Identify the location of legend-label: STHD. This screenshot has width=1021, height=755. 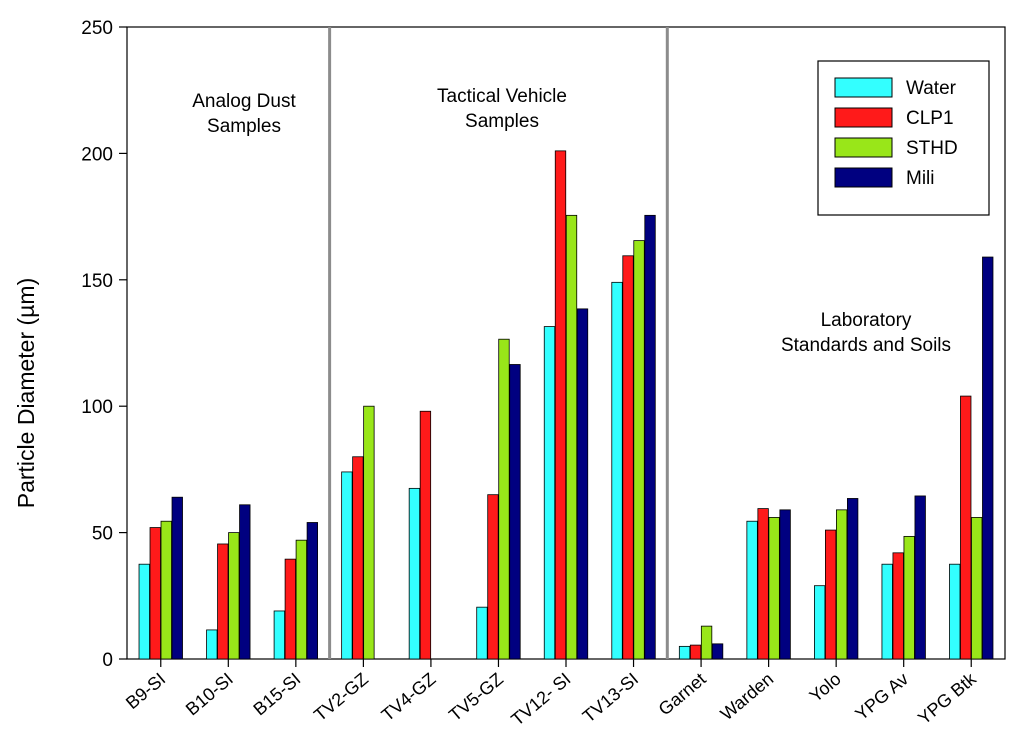
(932, 148).